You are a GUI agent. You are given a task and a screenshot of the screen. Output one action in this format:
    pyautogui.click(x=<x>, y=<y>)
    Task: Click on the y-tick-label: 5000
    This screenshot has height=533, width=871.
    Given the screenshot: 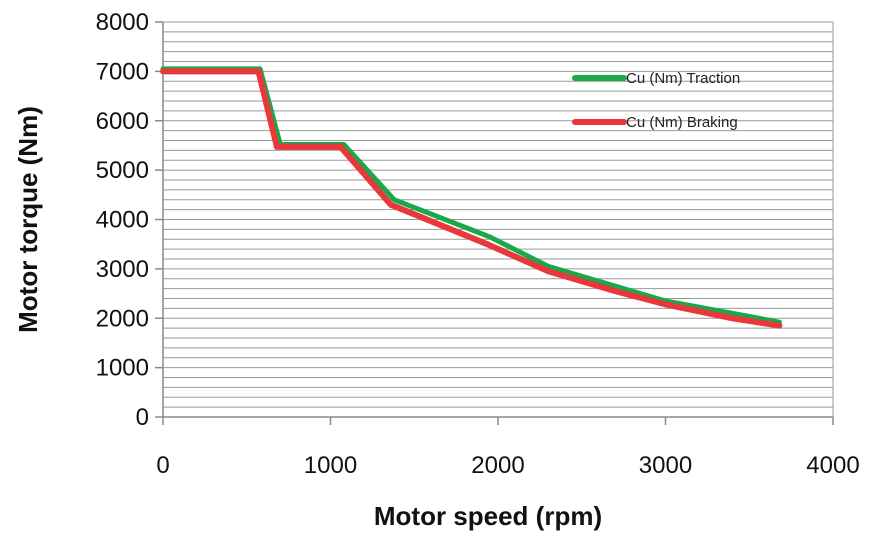 What is the action you would take?
    pyautogui.click(x=122, y=170)
    